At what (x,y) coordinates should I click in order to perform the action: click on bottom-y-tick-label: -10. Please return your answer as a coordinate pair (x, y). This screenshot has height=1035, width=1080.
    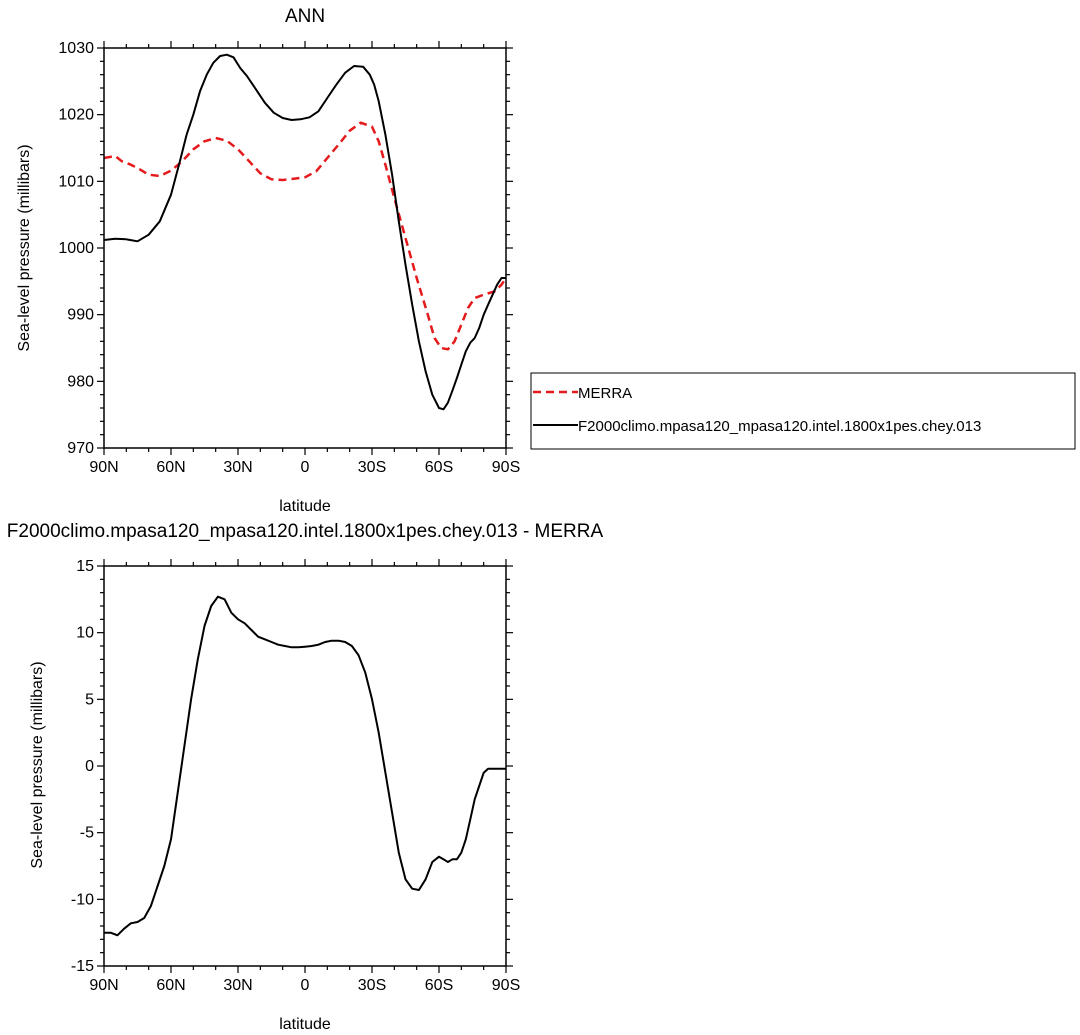
    Looking at the image, I should click on (82, 899).